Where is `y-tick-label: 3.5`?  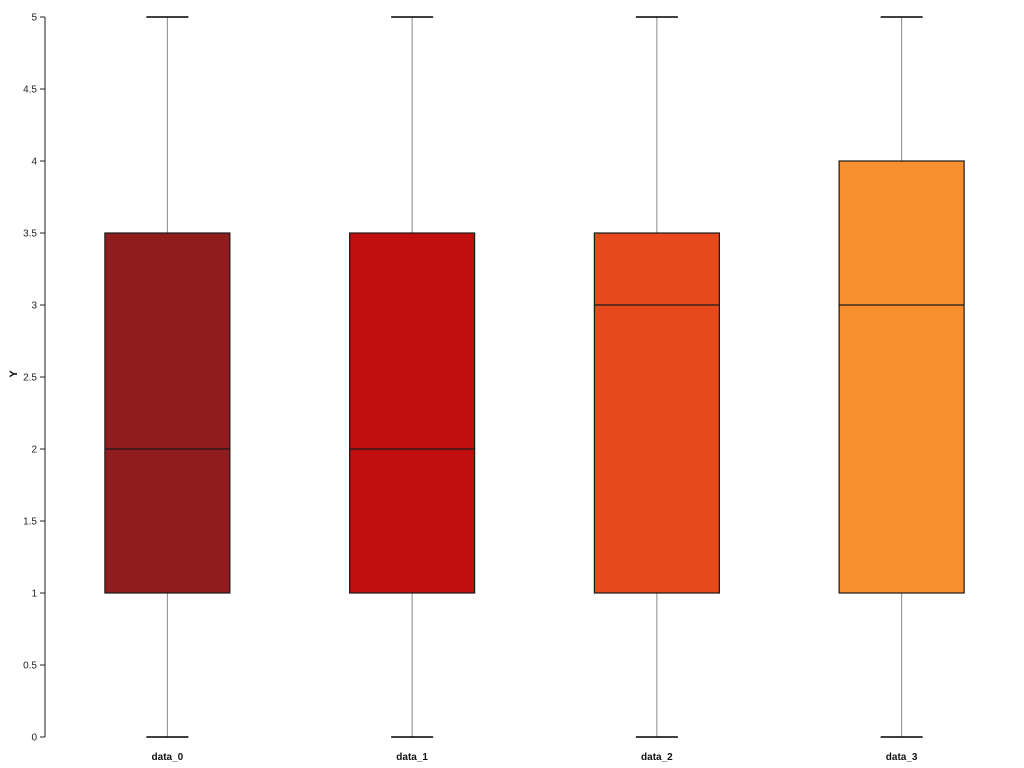 y-tick-label: 3.5 is located at coordinates (30, 234).